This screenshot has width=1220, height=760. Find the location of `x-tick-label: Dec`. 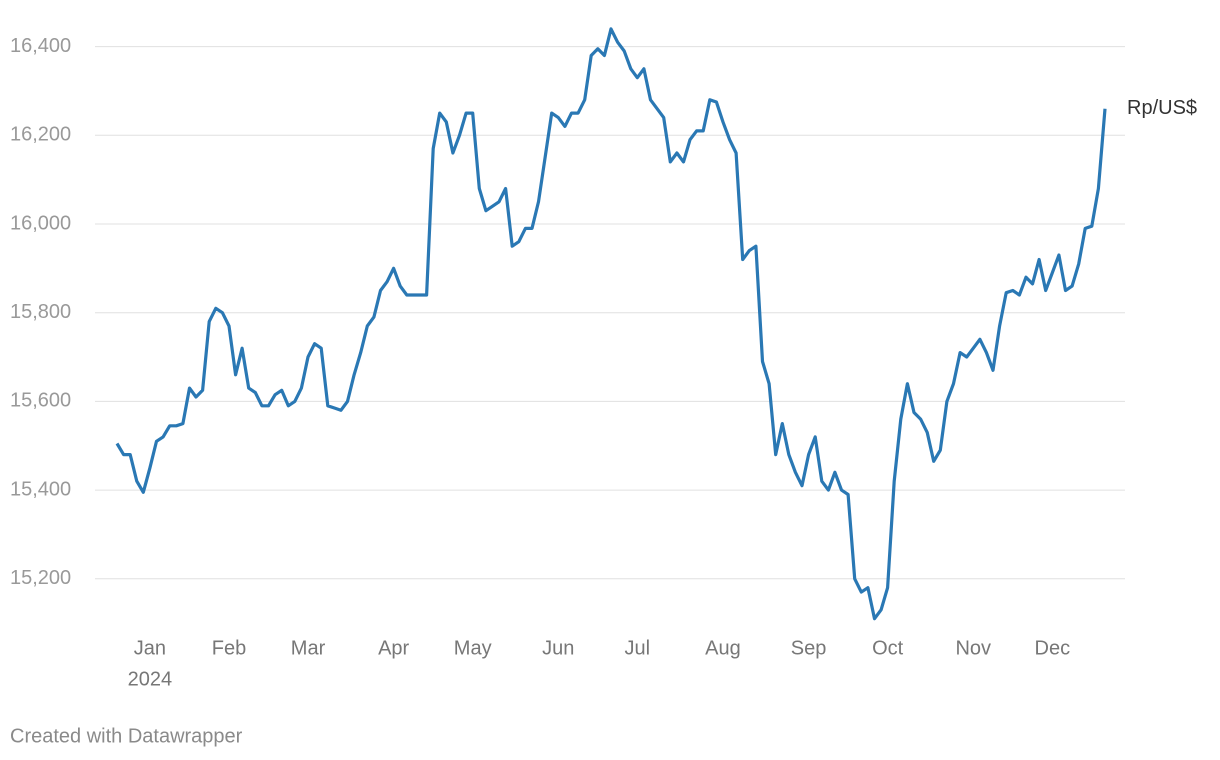

x-tick-label: Dec is located at coordinates (1053, 648).